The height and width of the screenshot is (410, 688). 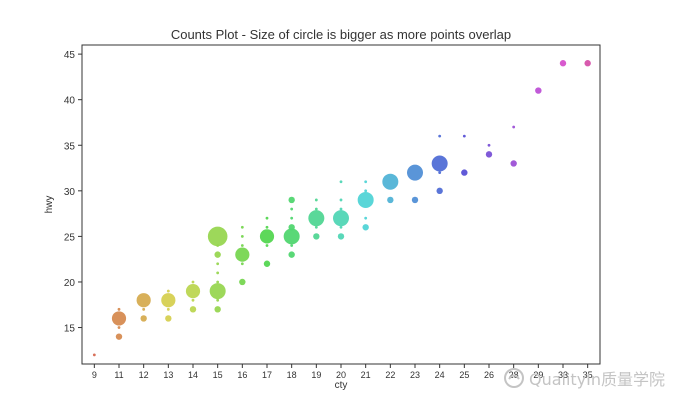 I want to click on x-tick-label: 23, so click(x=415, y=375).